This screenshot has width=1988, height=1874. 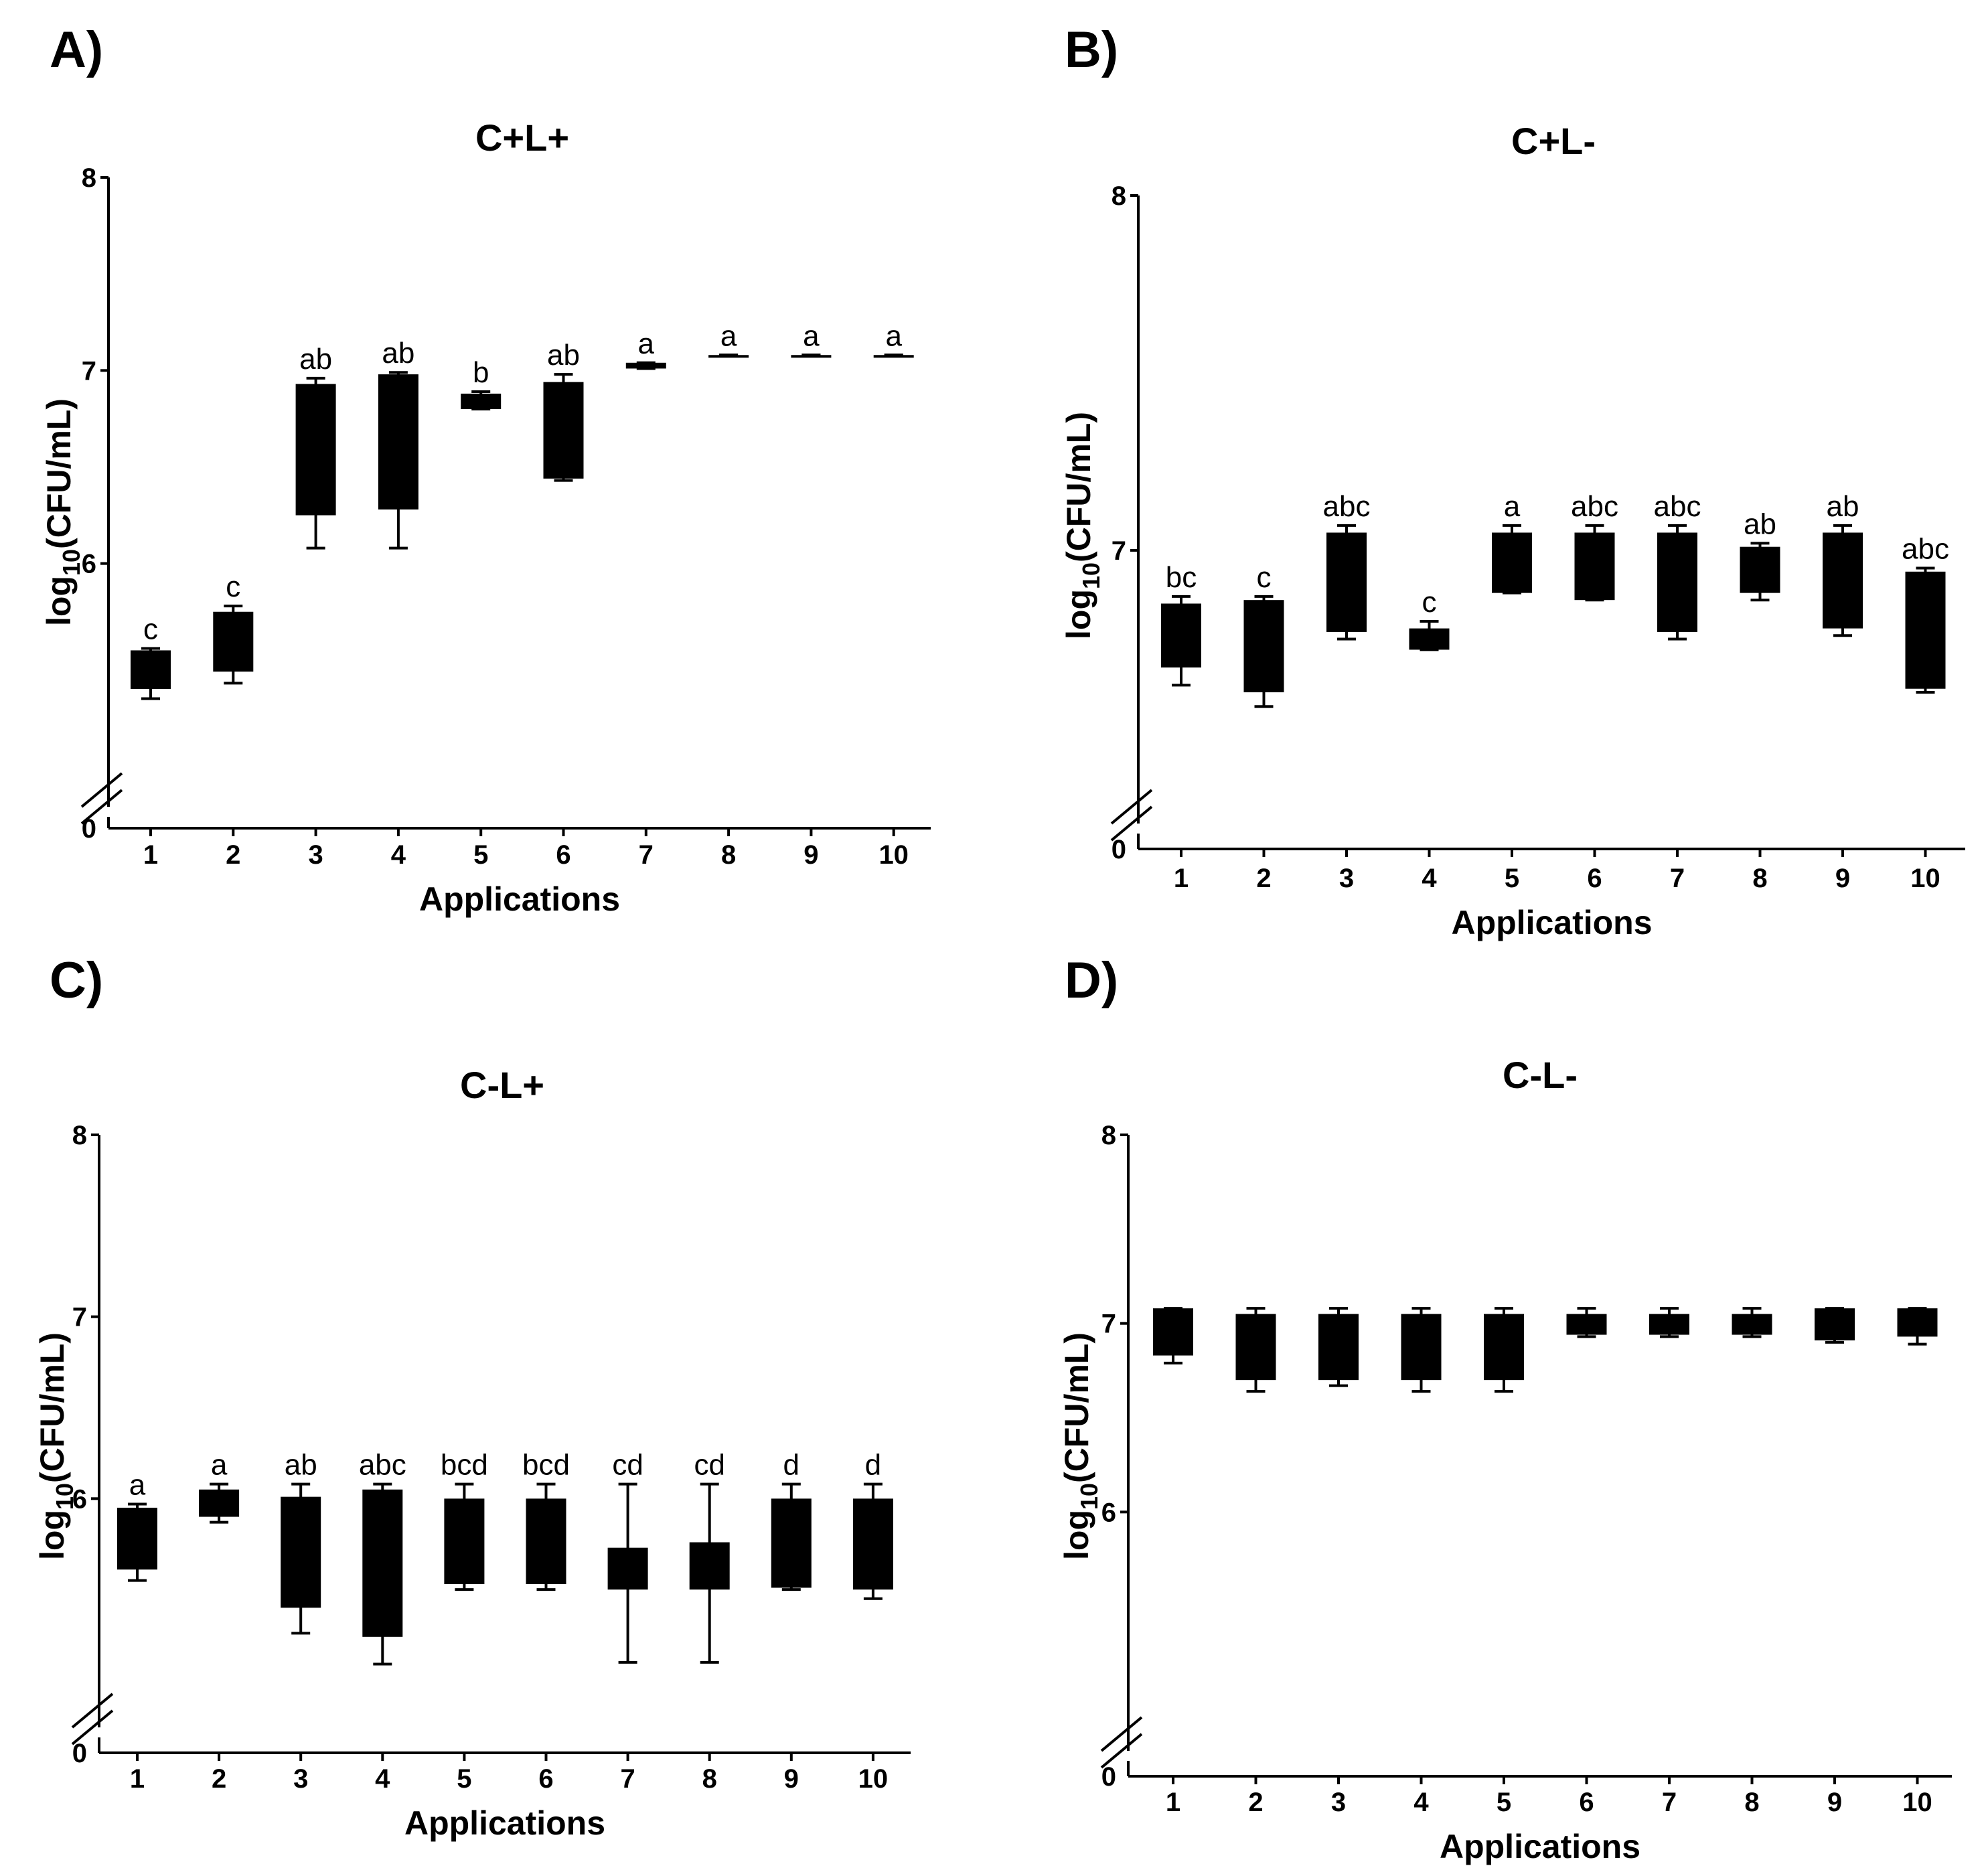 What do you see at coordinates (1540, 1075) in the screenshot?
I see `panel-title-d: C-L-` at bounding box center [1540, 1075].